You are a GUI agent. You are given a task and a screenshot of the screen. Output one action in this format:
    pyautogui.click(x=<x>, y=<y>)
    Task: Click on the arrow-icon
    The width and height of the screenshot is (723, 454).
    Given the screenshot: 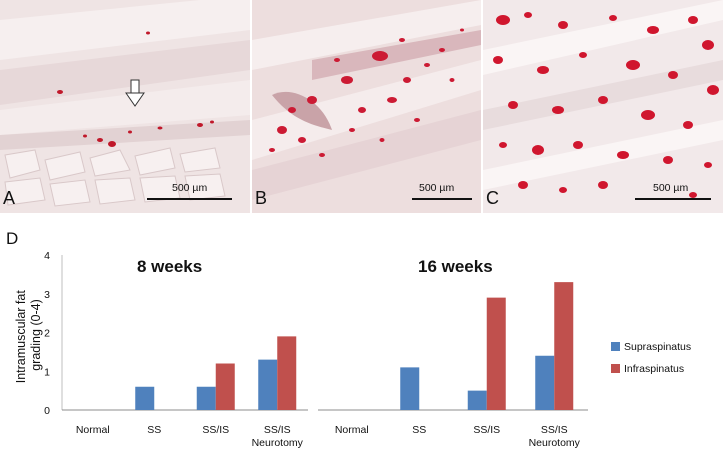 What is the action you would take?
    pyautogui.click(x=135, y=93)
    